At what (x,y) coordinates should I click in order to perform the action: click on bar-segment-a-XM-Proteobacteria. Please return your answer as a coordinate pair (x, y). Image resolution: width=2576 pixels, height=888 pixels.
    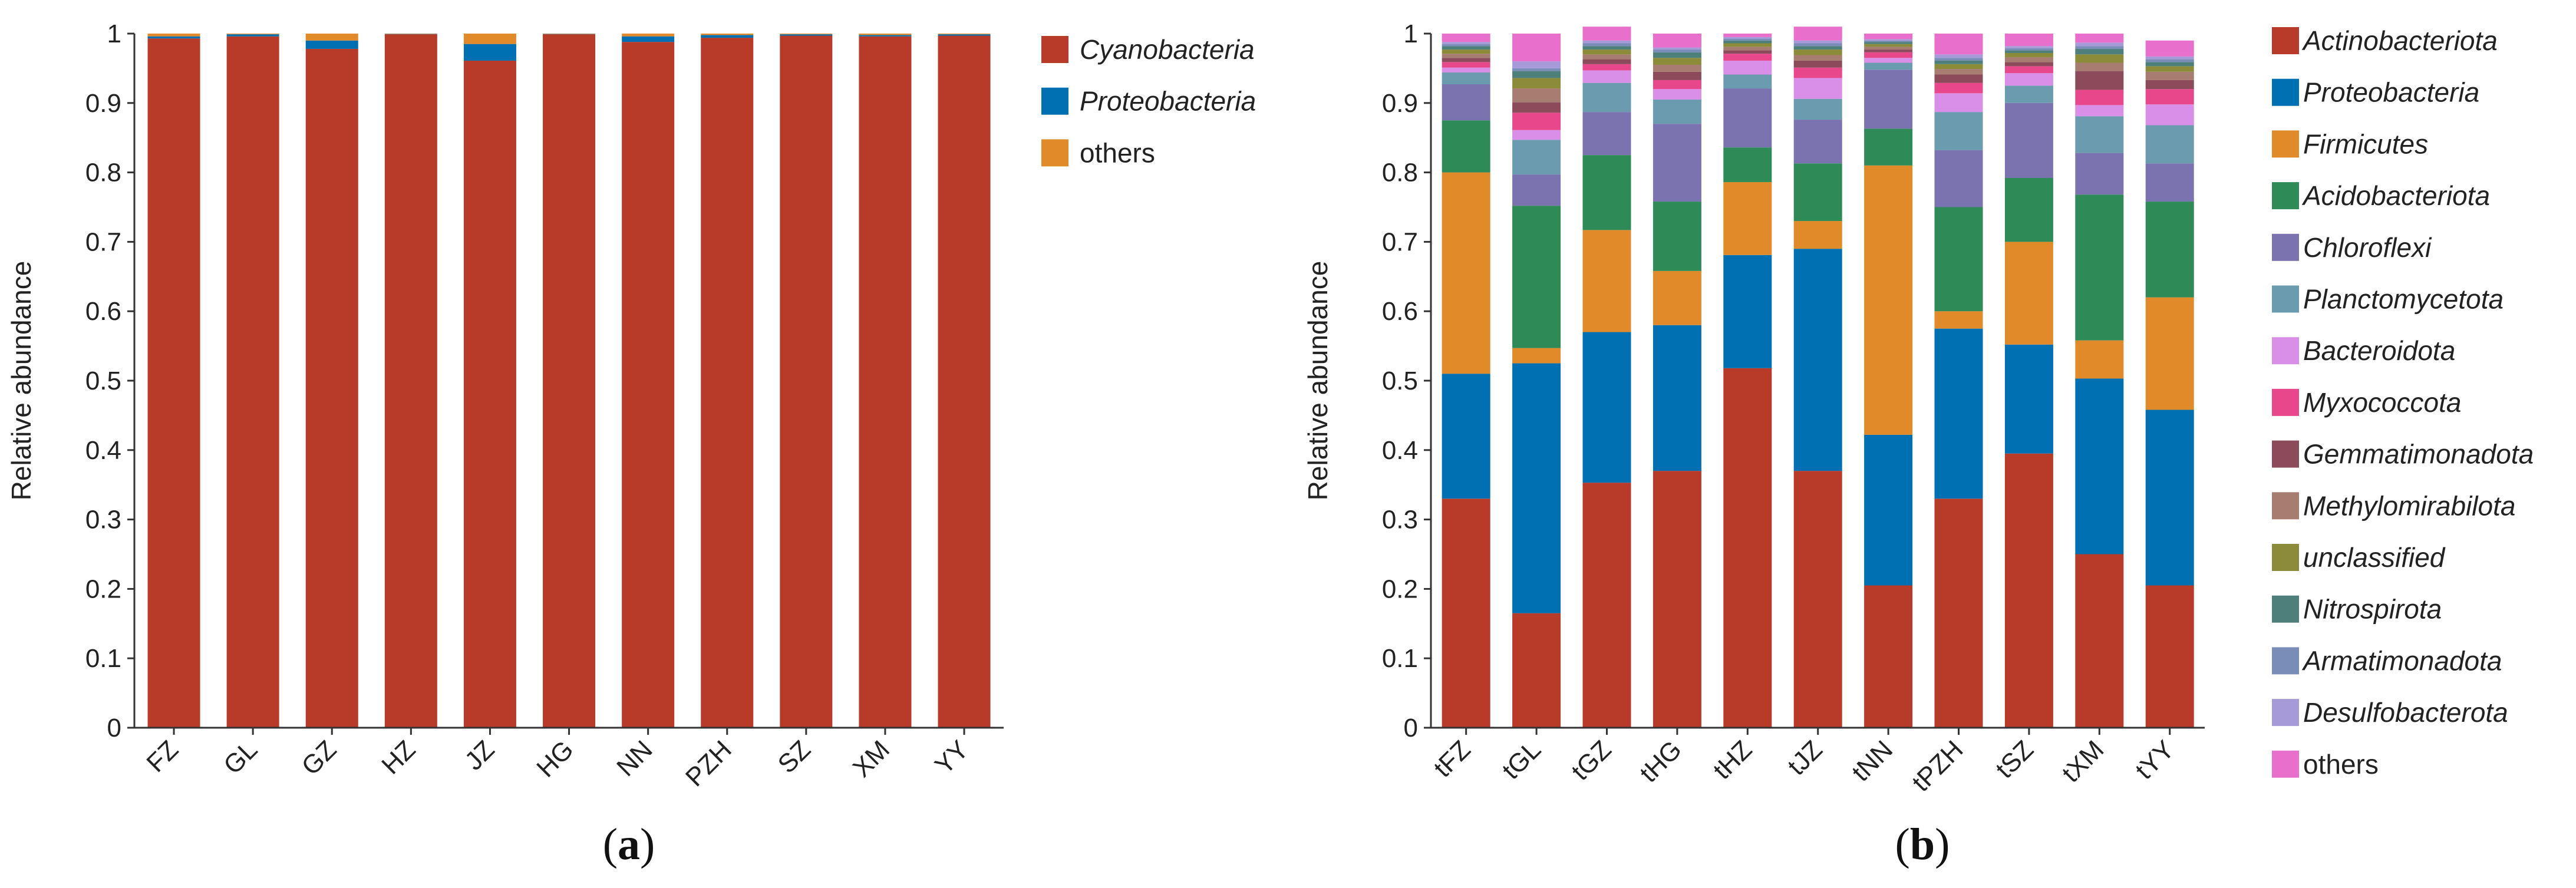
    Looking at the image, I should click on (885, 36).